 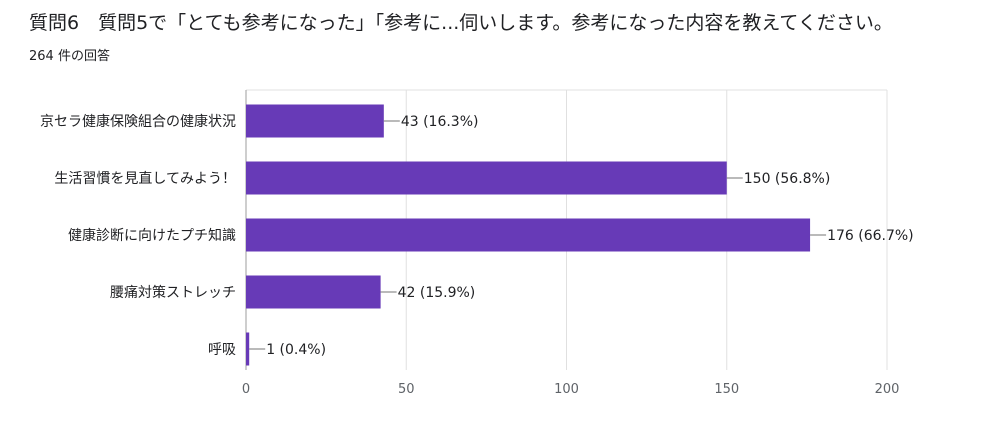 What do you see at coordinates (152, 235) in the screenshot?
I see `category-label: 健康診断に向けたプチ知識` at bounding box center [152, 235].